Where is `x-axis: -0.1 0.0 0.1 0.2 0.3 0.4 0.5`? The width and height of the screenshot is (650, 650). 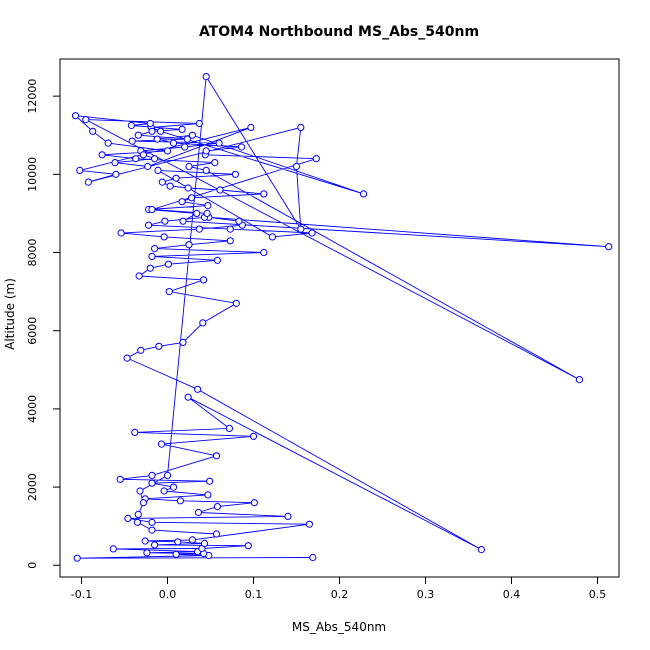
x-axis: -0.1 0.0 0.1 0.2 0.3 0.4 0.5 is located at coordinates (339, 588).